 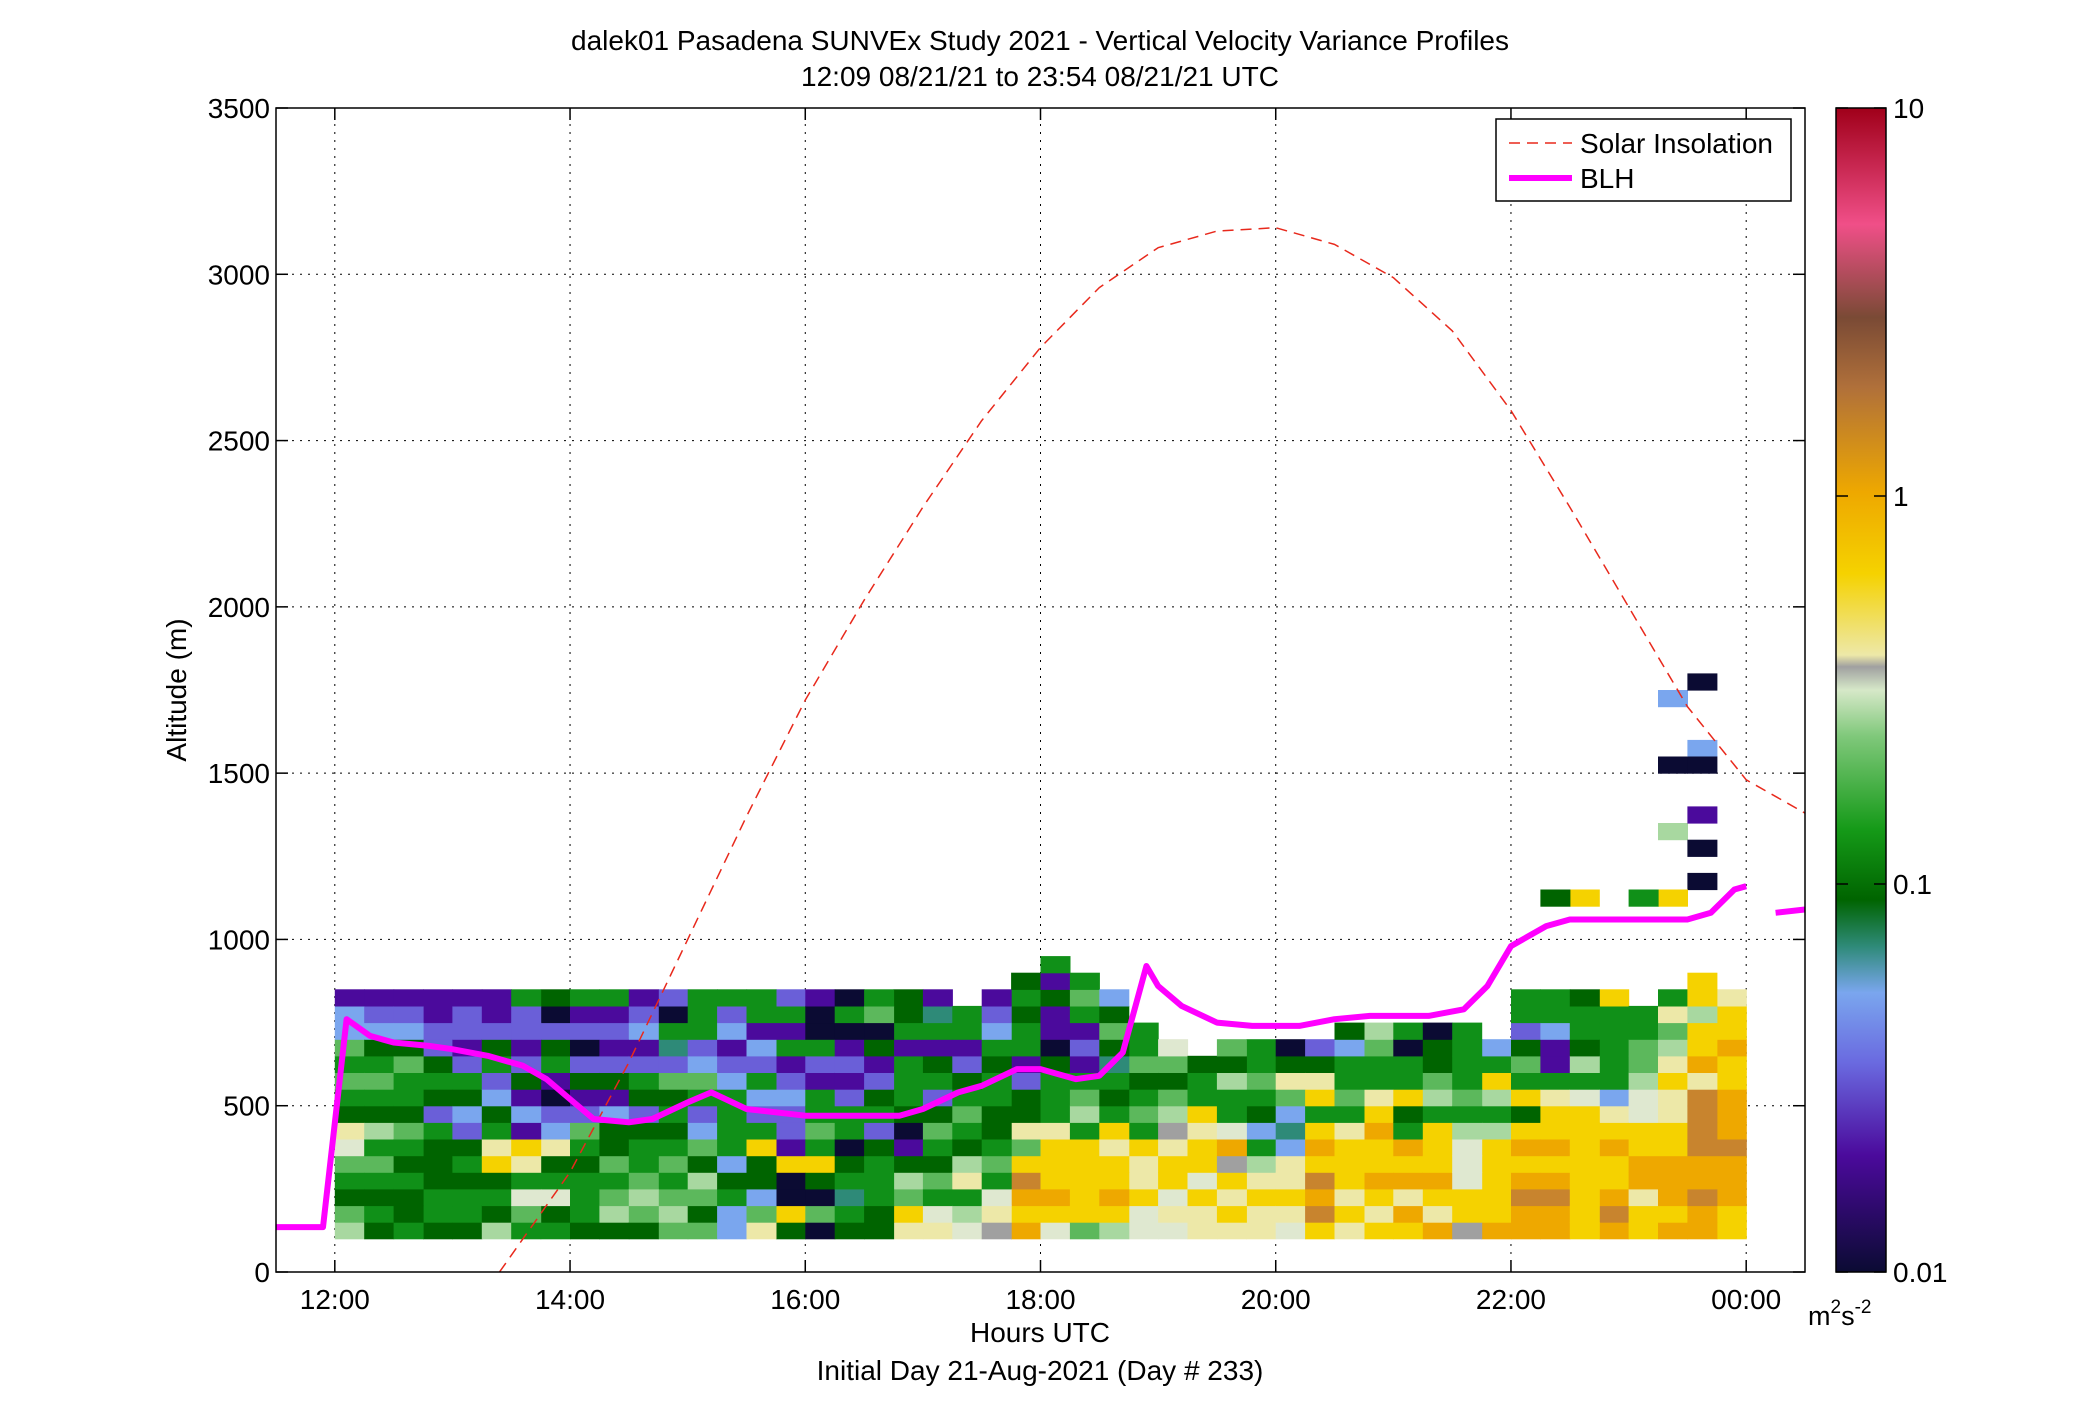 I want to click on colorbar-tick-label: 0.1, so click(x=1912, y=884).